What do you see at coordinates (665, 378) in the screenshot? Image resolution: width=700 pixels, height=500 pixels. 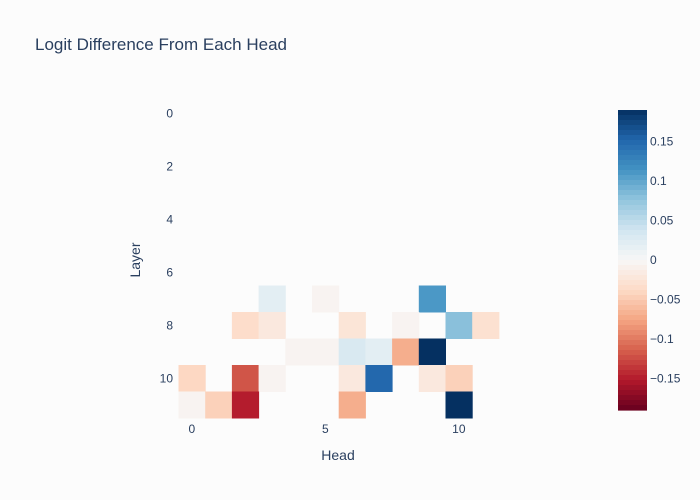 I see `colorbar-tick-label: −0.15` at bounding box center [665, 378].